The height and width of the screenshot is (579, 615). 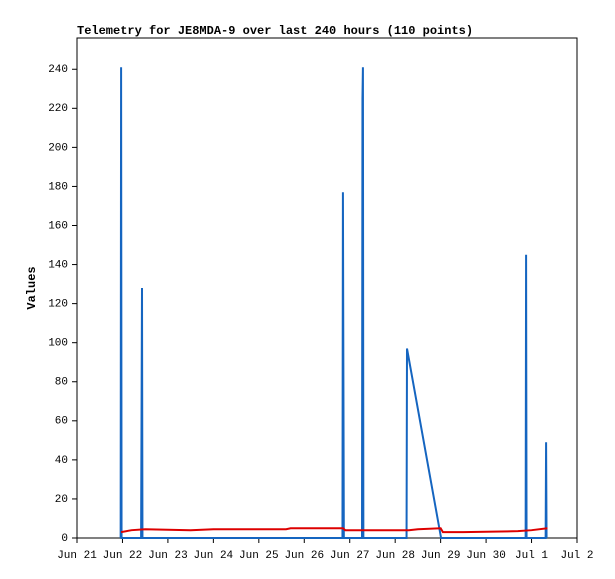 What do you see at coordinates (214, 556) in the screenshot?
I see `x-tick-label: Jun 24` at bounding box center [214, 556].